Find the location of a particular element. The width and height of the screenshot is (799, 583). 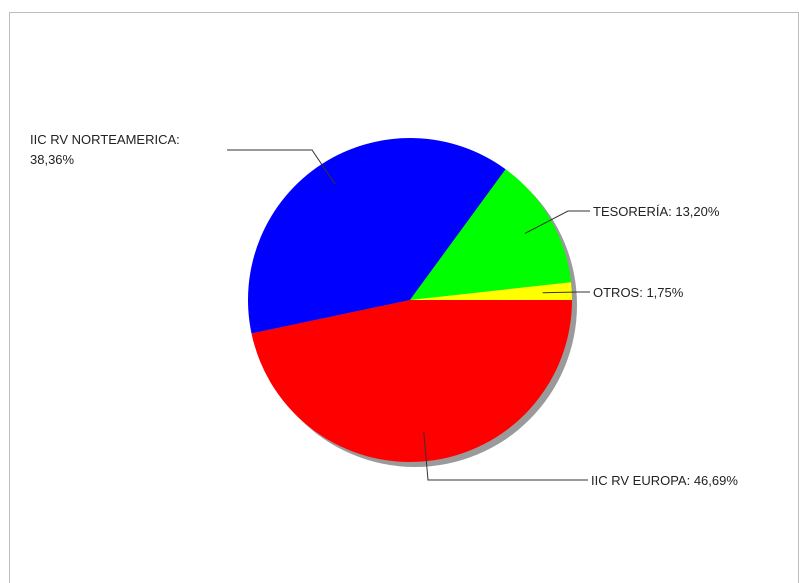

leader-line-iic-rv-europa is located at coordinates (505, 456).